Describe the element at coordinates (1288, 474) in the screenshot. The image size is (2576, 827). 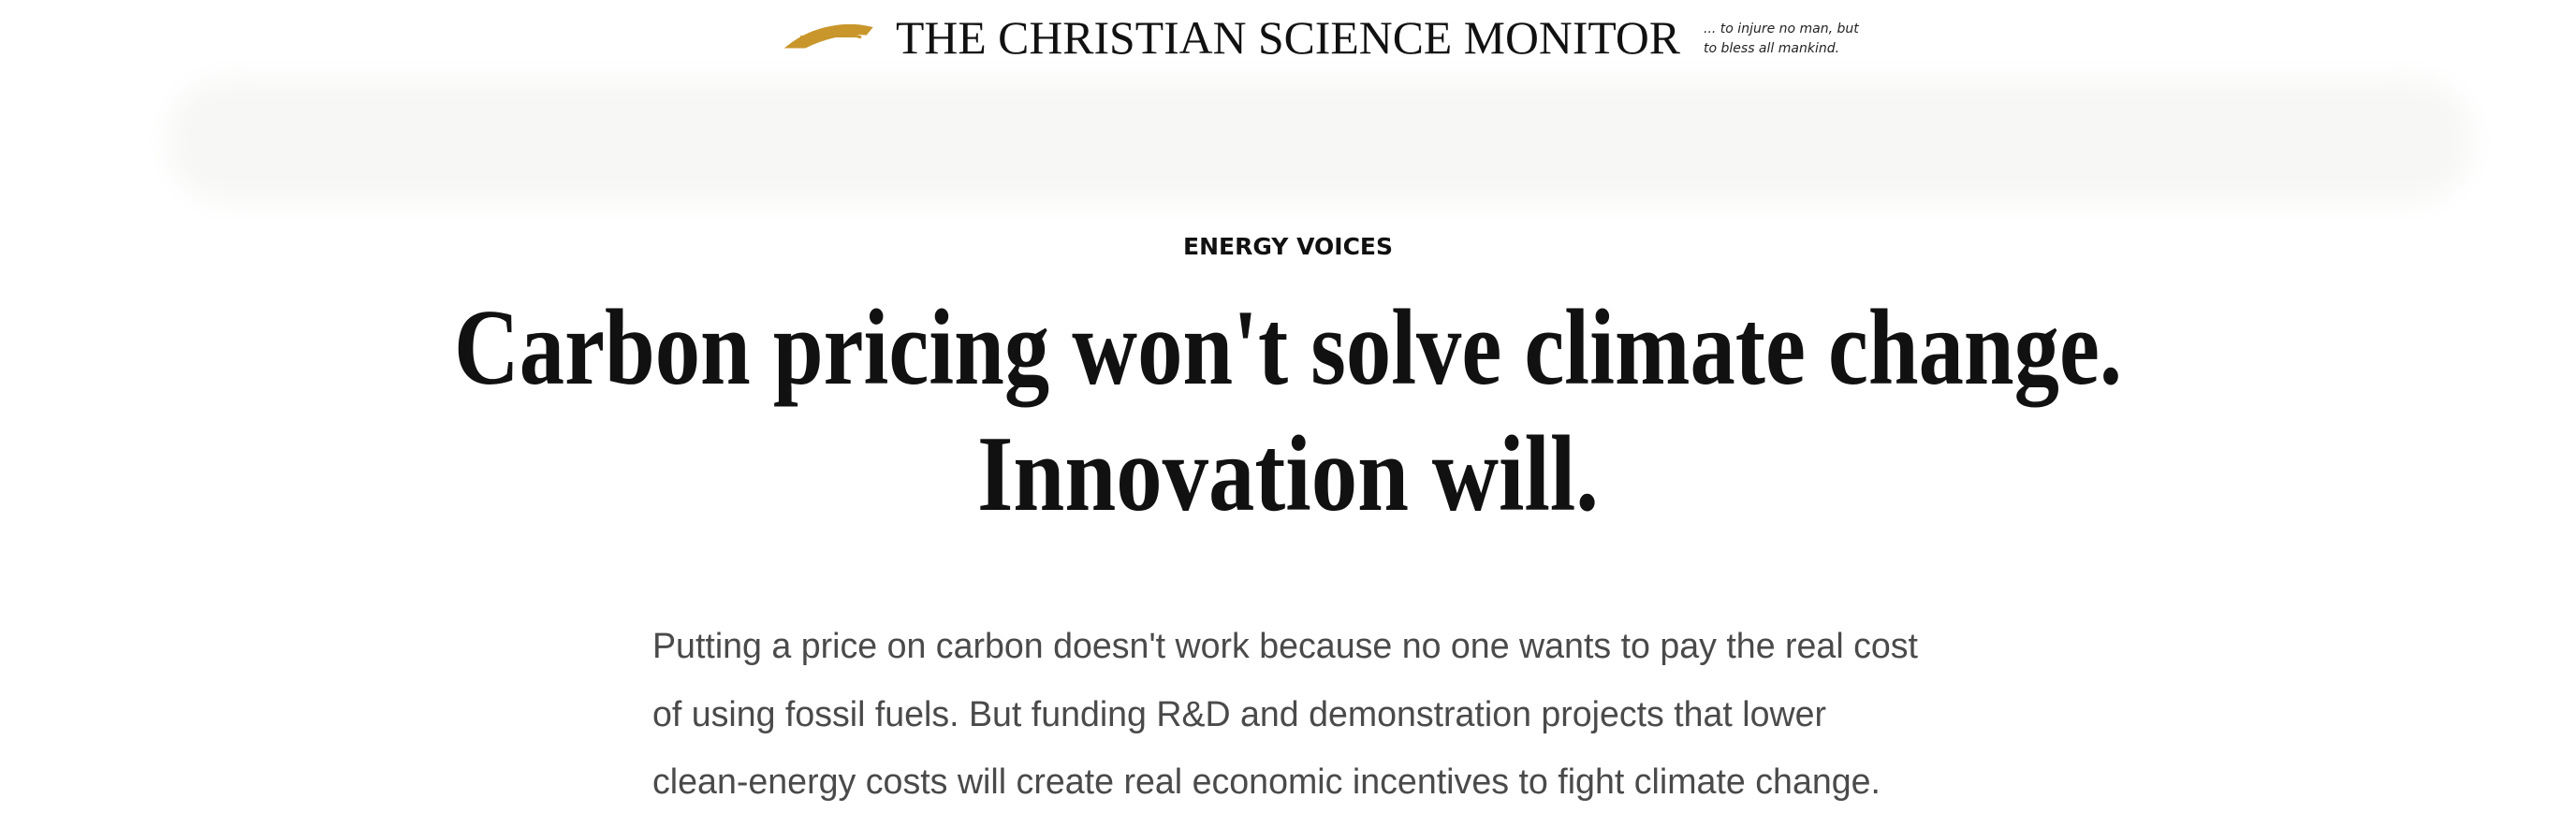
I see `headline: Innovation will.` at that location.